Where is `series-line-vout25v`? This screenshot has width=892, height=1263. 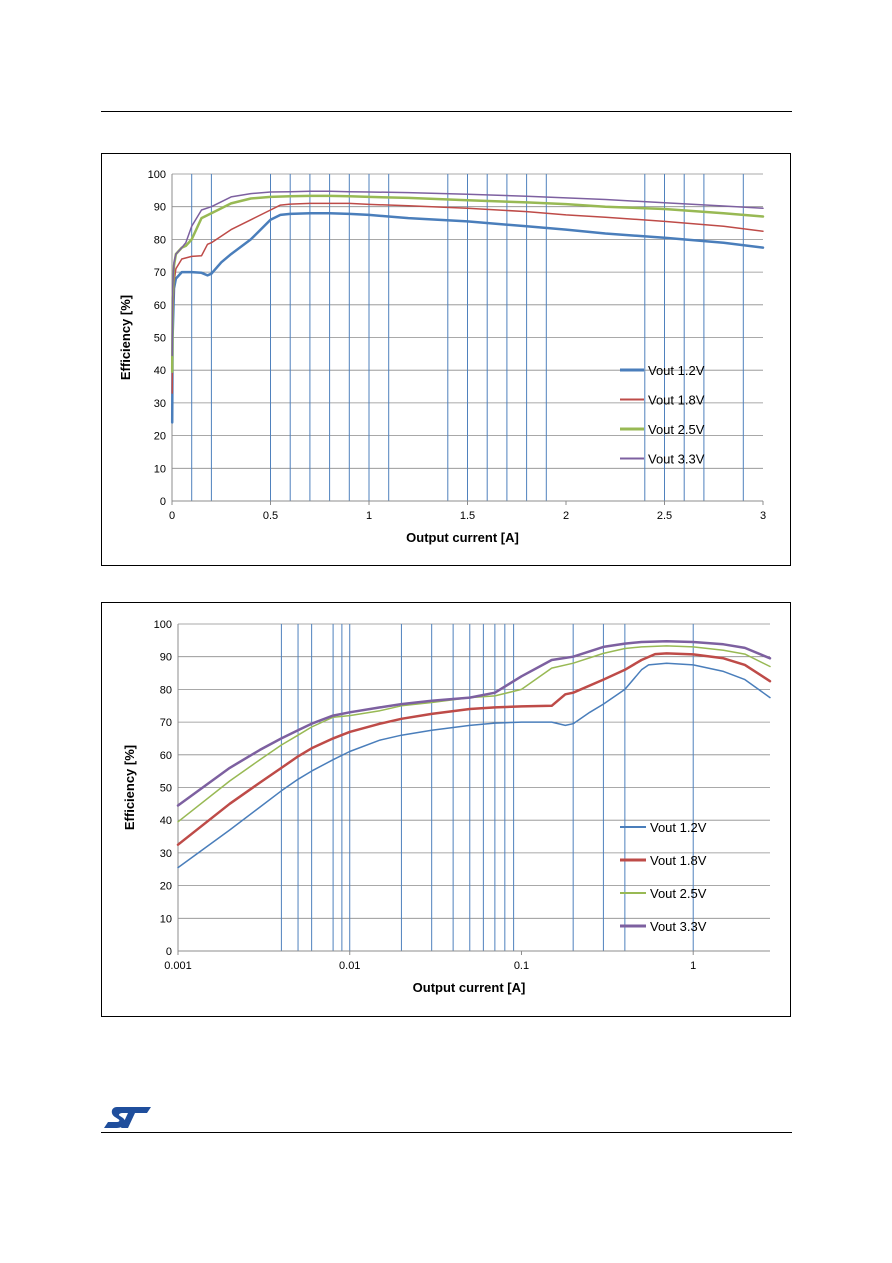 series-line-vout25v is located at coordinates (474, 734).